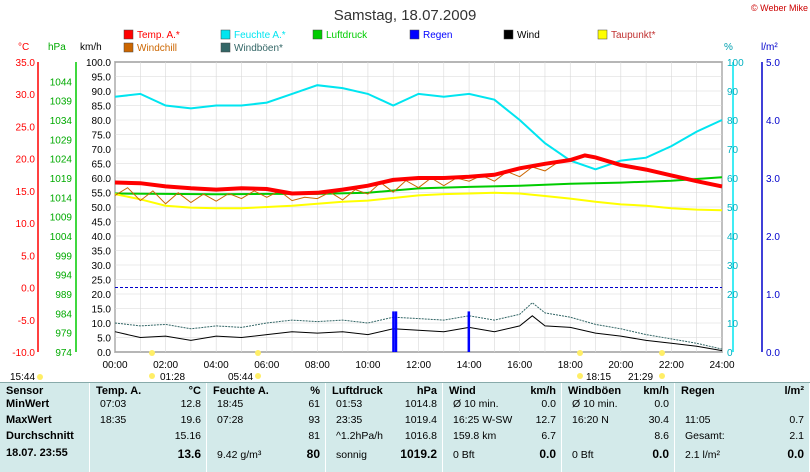 This screenshot has height=472, width=810. I want to click on table-header-unit: %, so click(315, 391).